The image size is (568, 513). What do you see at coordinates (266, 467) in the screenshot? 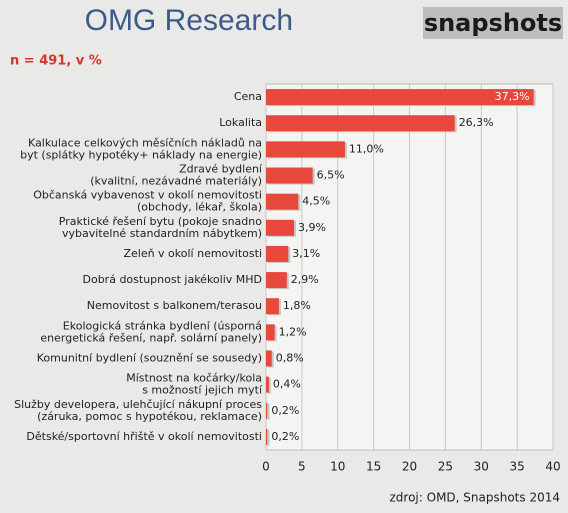
I see `x-tick-label: 0` at bounding box center [266, 467].